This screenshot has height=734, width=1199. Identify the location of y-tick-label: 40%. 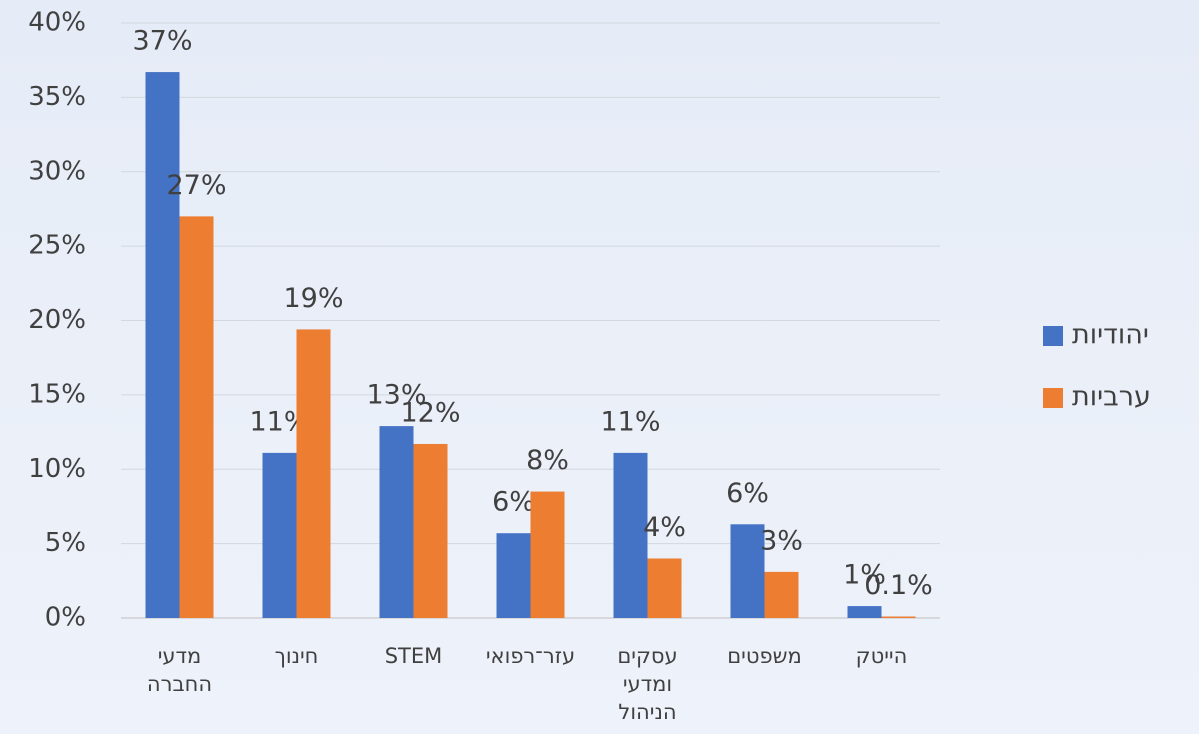
(57, 23).